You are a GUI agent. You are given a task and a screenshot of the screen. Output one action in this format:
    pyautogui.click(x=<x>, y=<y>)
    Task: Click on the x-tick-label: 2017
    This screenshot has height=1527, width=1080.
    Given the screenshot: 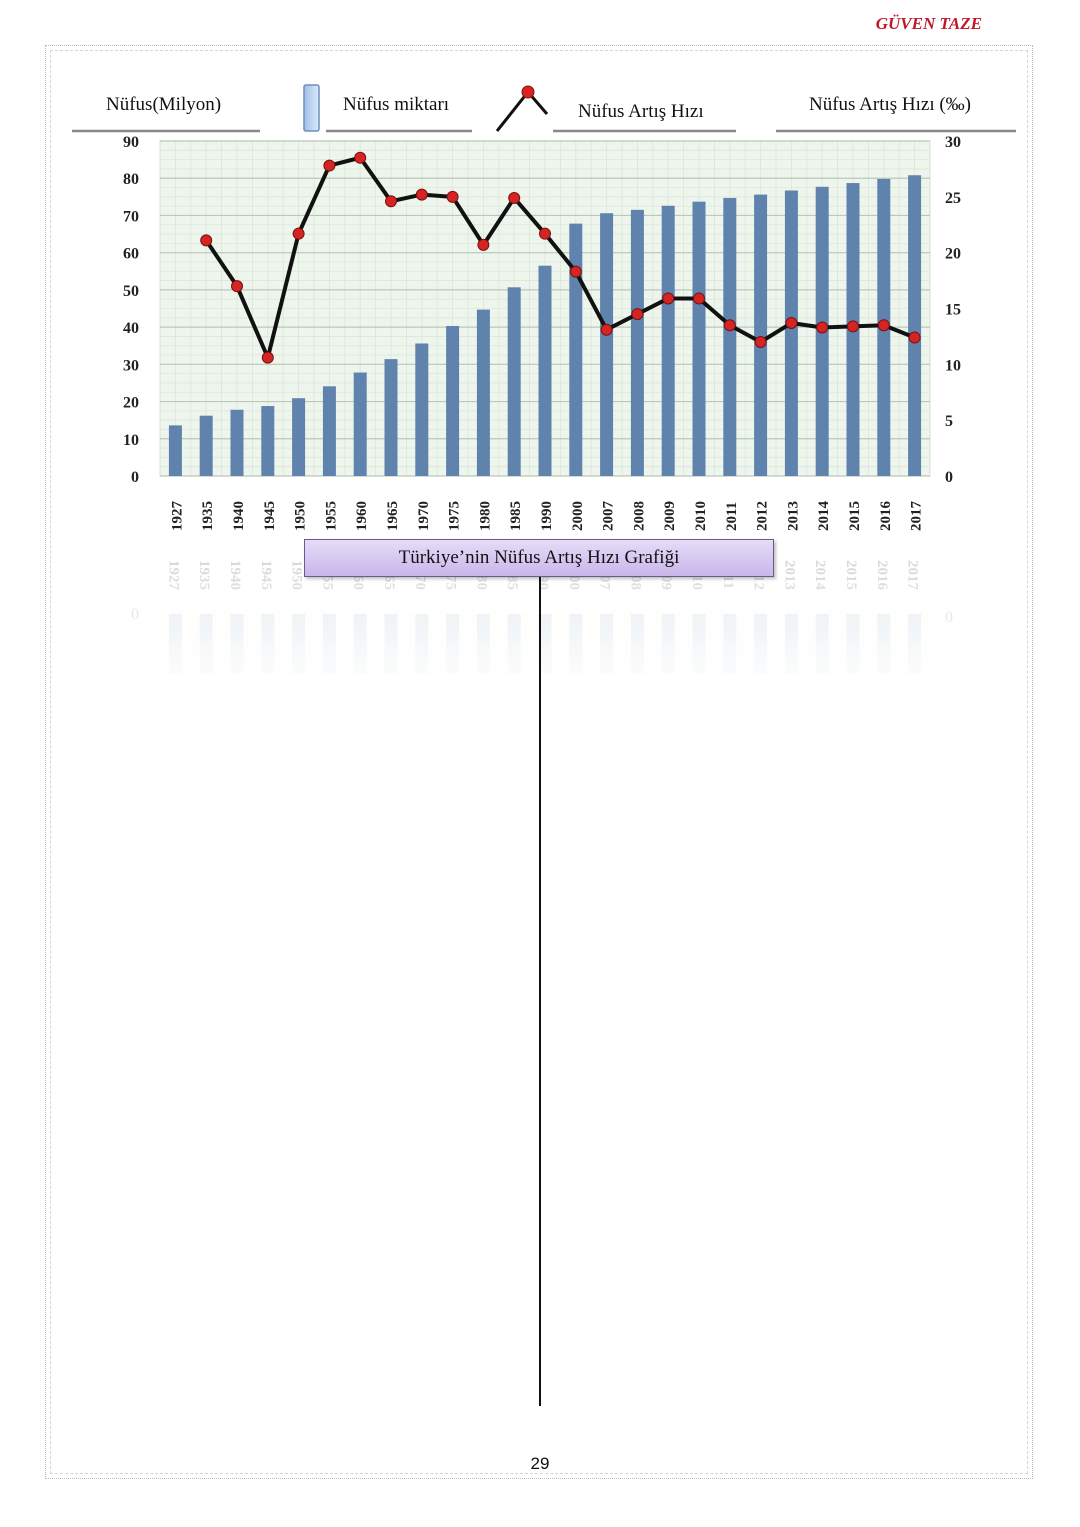 What is the action you would take?
    pyautogui.click(x=917, y=516)
    